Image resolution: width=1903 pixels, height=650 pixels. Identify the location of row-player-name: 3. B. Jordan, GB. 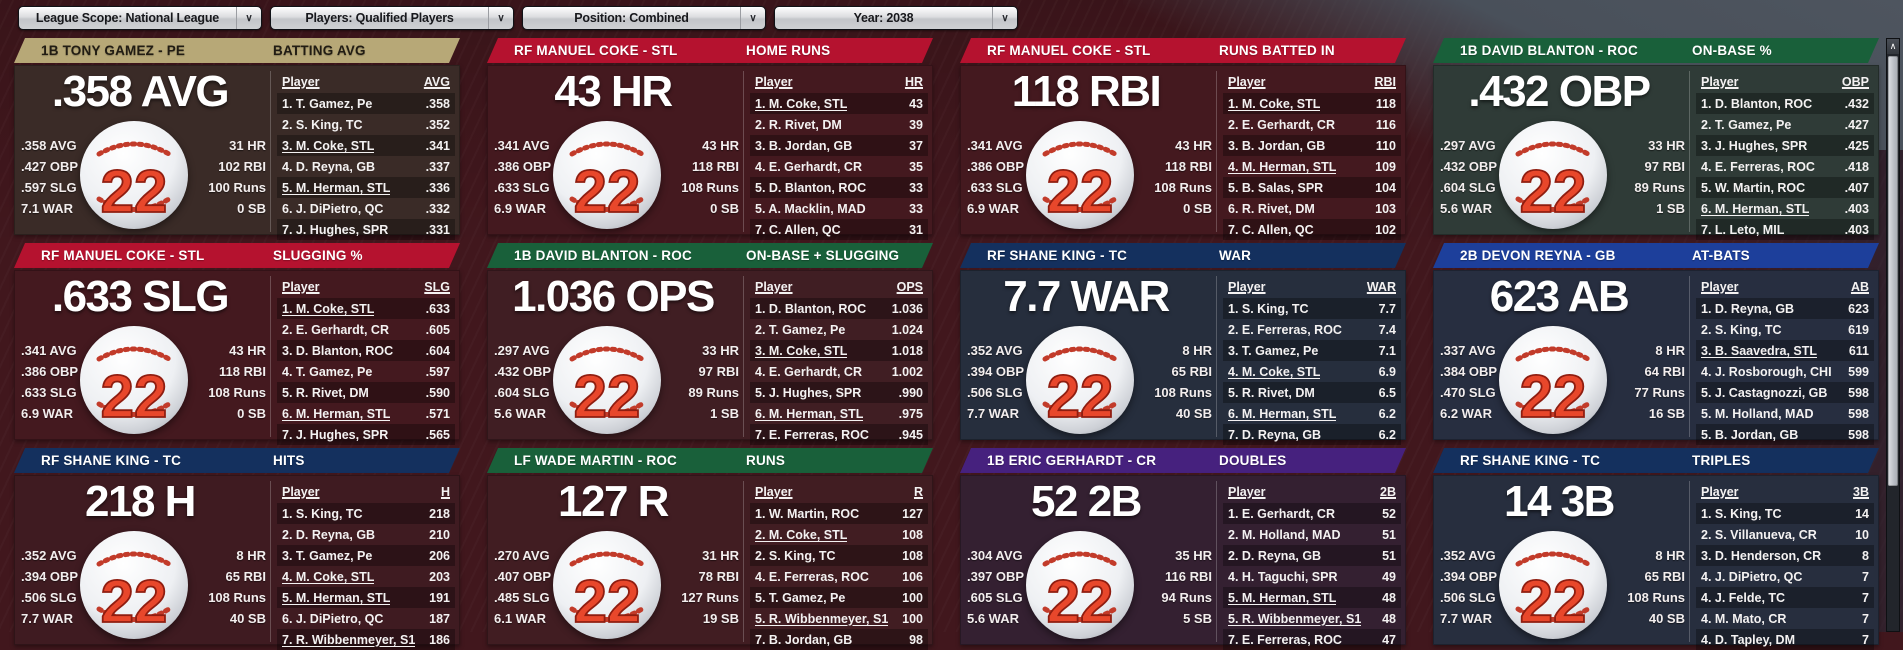
(1277, 145).